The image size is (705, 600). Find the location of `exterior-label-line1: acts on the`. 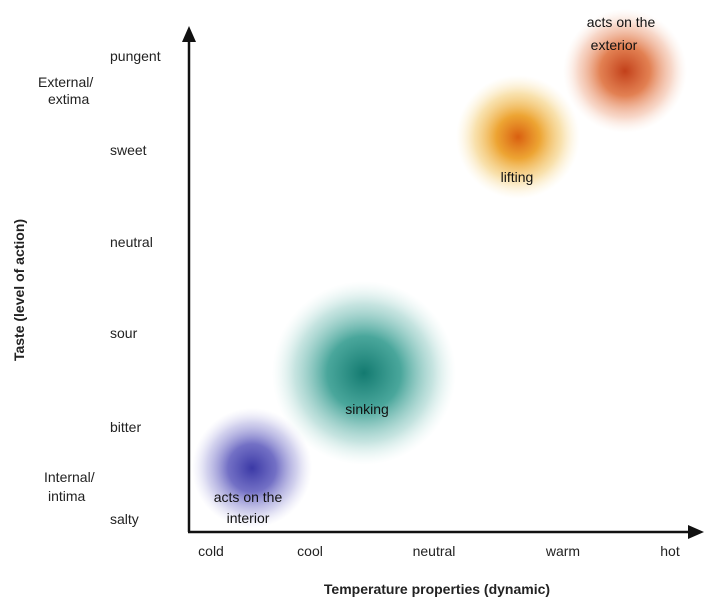

exterior-label-line1: acts on the is located at coordinates (621, 22).